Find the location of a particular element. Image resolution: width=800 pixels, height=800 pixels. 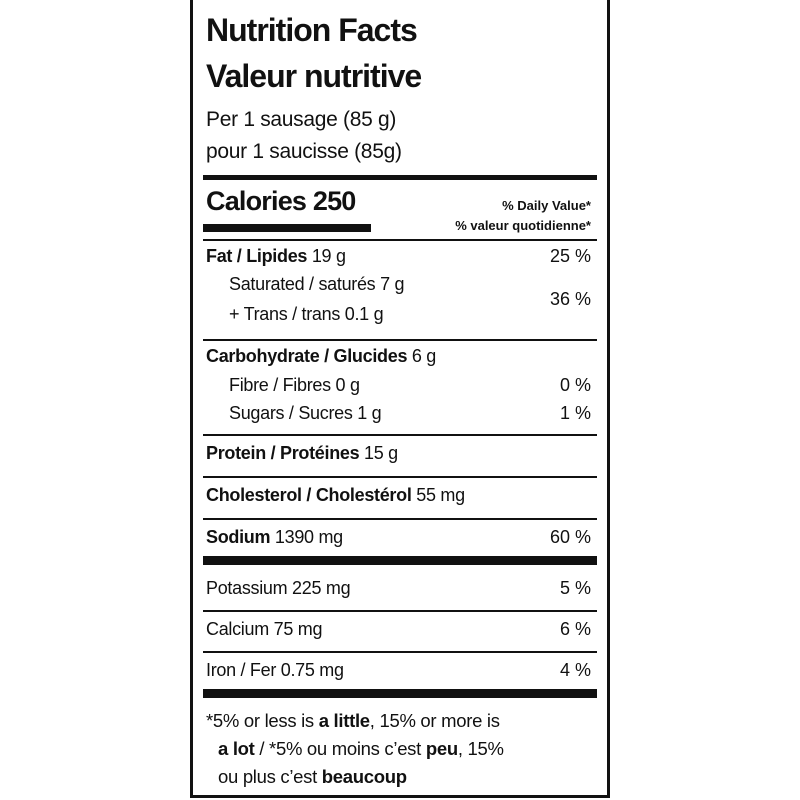

row: Calcium 75 mg is located at coordinates (264, 629).